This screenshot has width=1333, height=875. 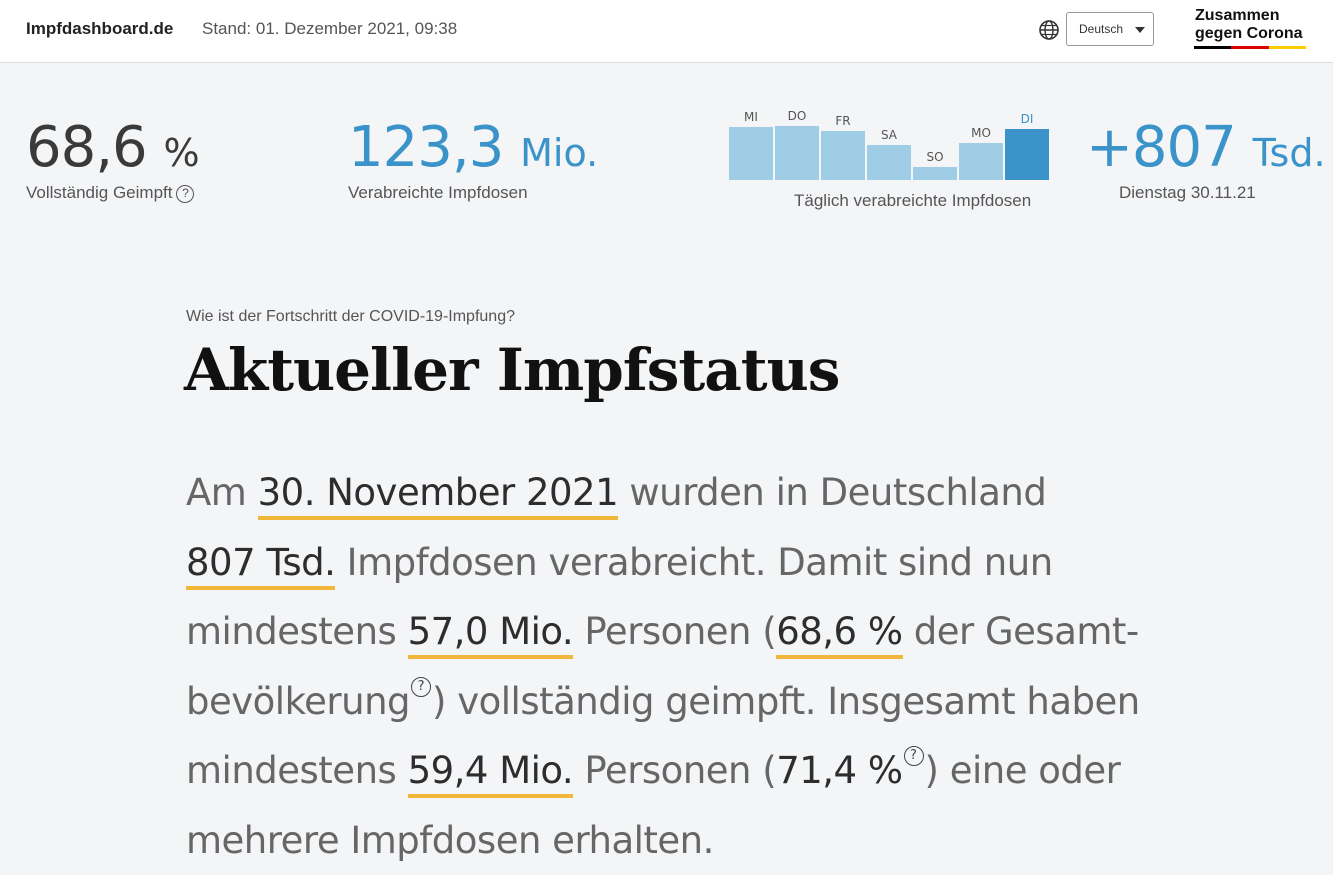 I want to click on daily-doses-label: Täglich verabreichte Impfdosen, so click(x=913, y=200).